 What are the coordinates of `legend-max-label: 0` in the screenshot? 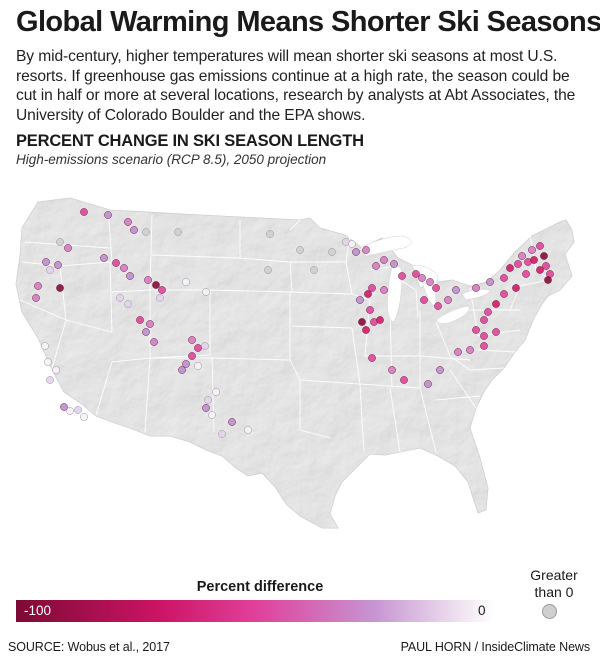 It's located at (482, 610).